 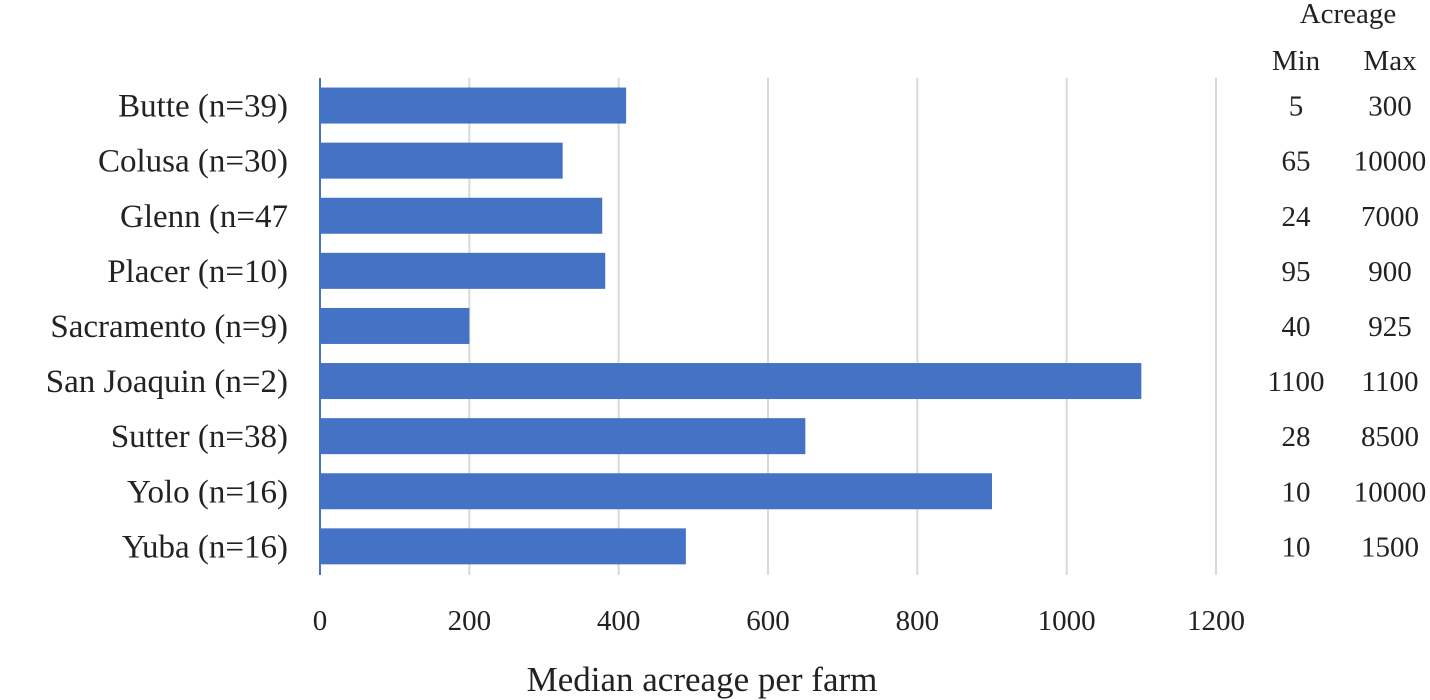 I want to click on x-tick-label: 600, so click(x=768, y=621).